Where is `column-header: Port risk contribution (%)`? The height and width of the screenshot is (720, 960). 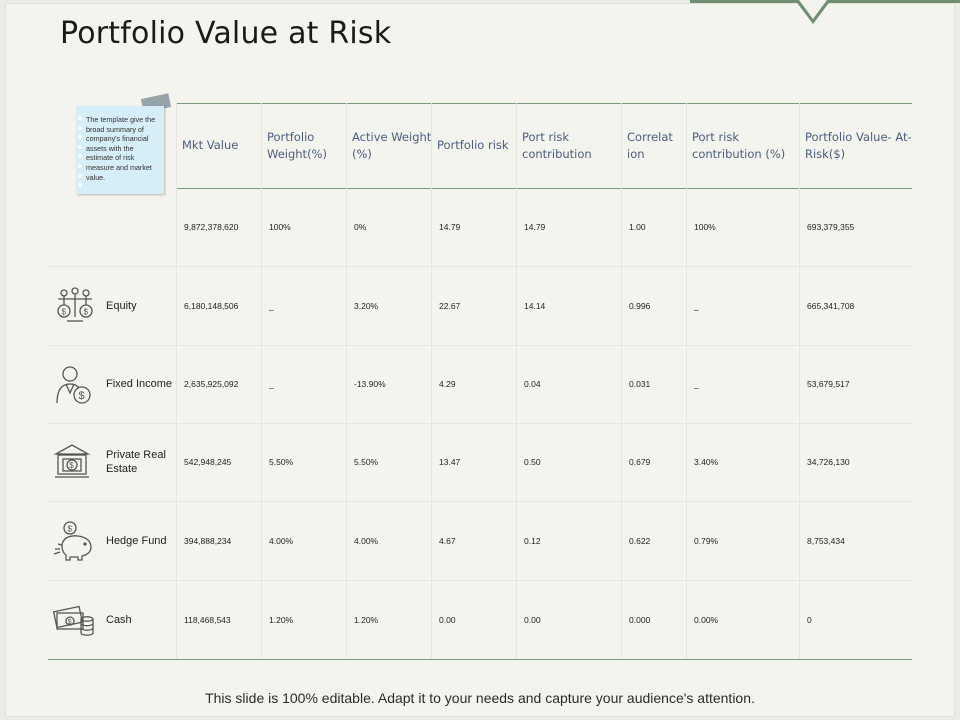
column-header: Port risk contribution (%) is located at coordinates (739, 145).